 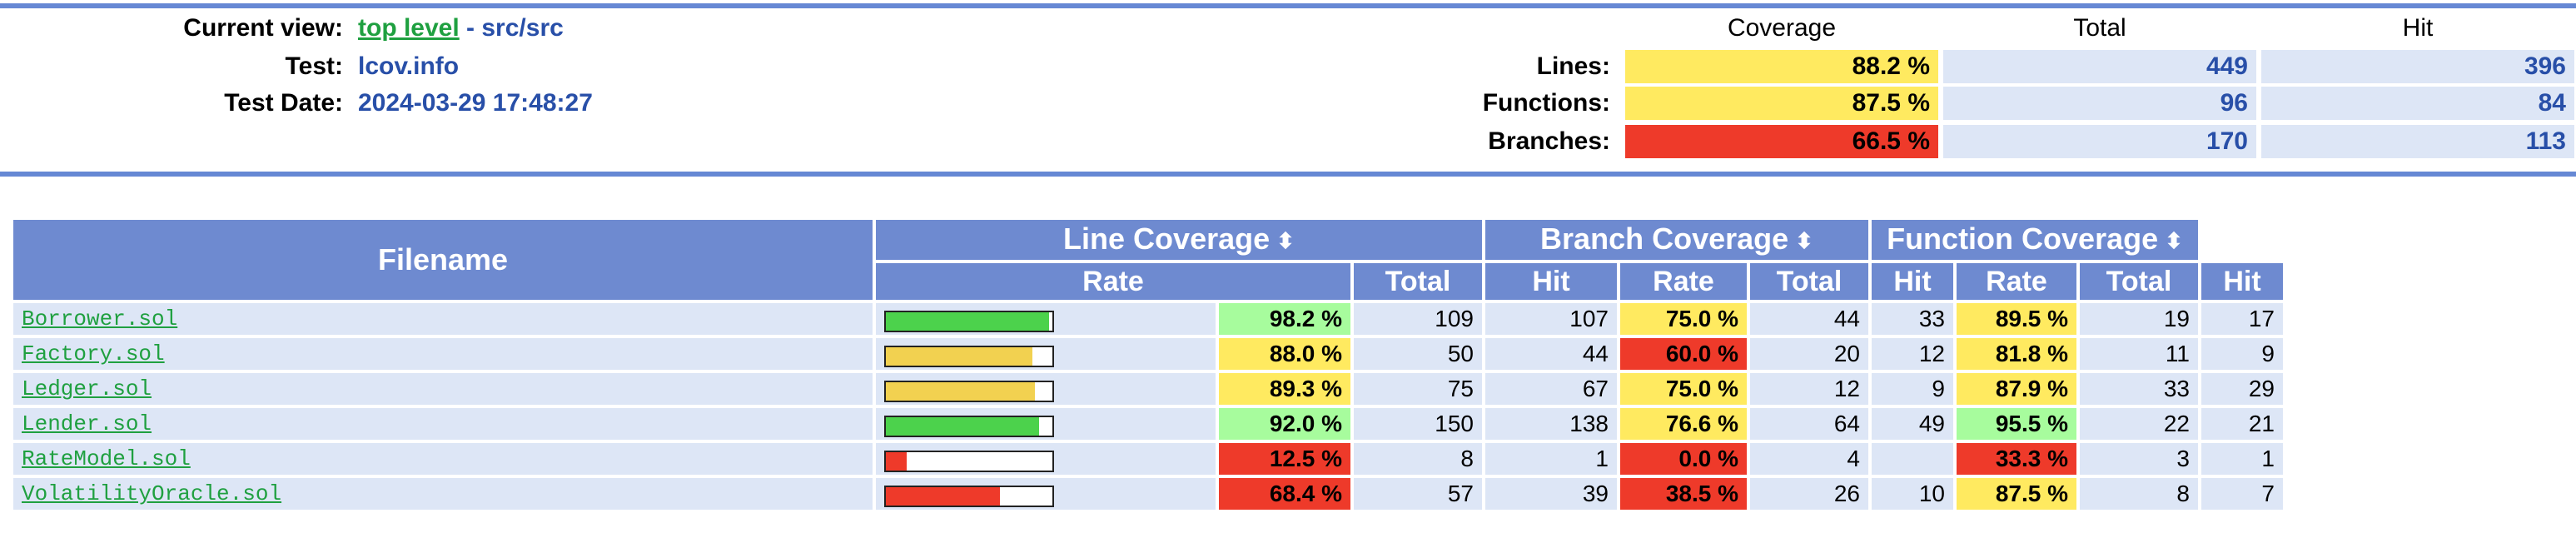 I want to click on filename-cell: Factory.sol, so click(x=443, y=354).